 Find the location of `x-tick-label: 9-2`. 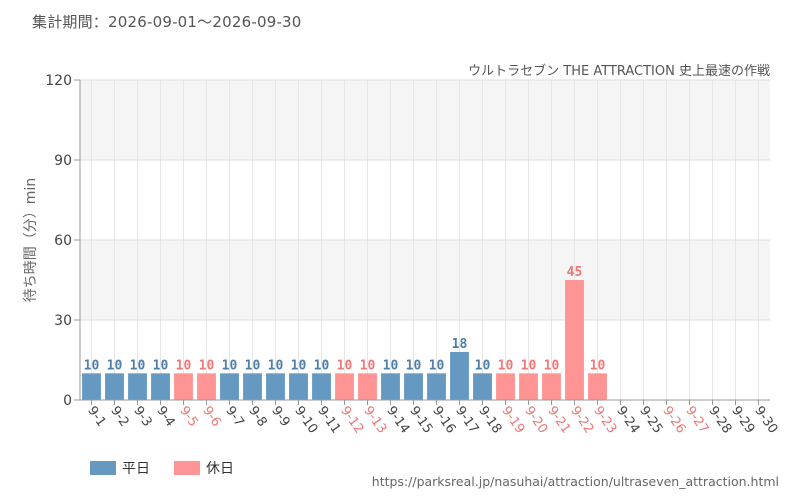

x-tick-label: 9-2 is located at coordinates (119, 417).